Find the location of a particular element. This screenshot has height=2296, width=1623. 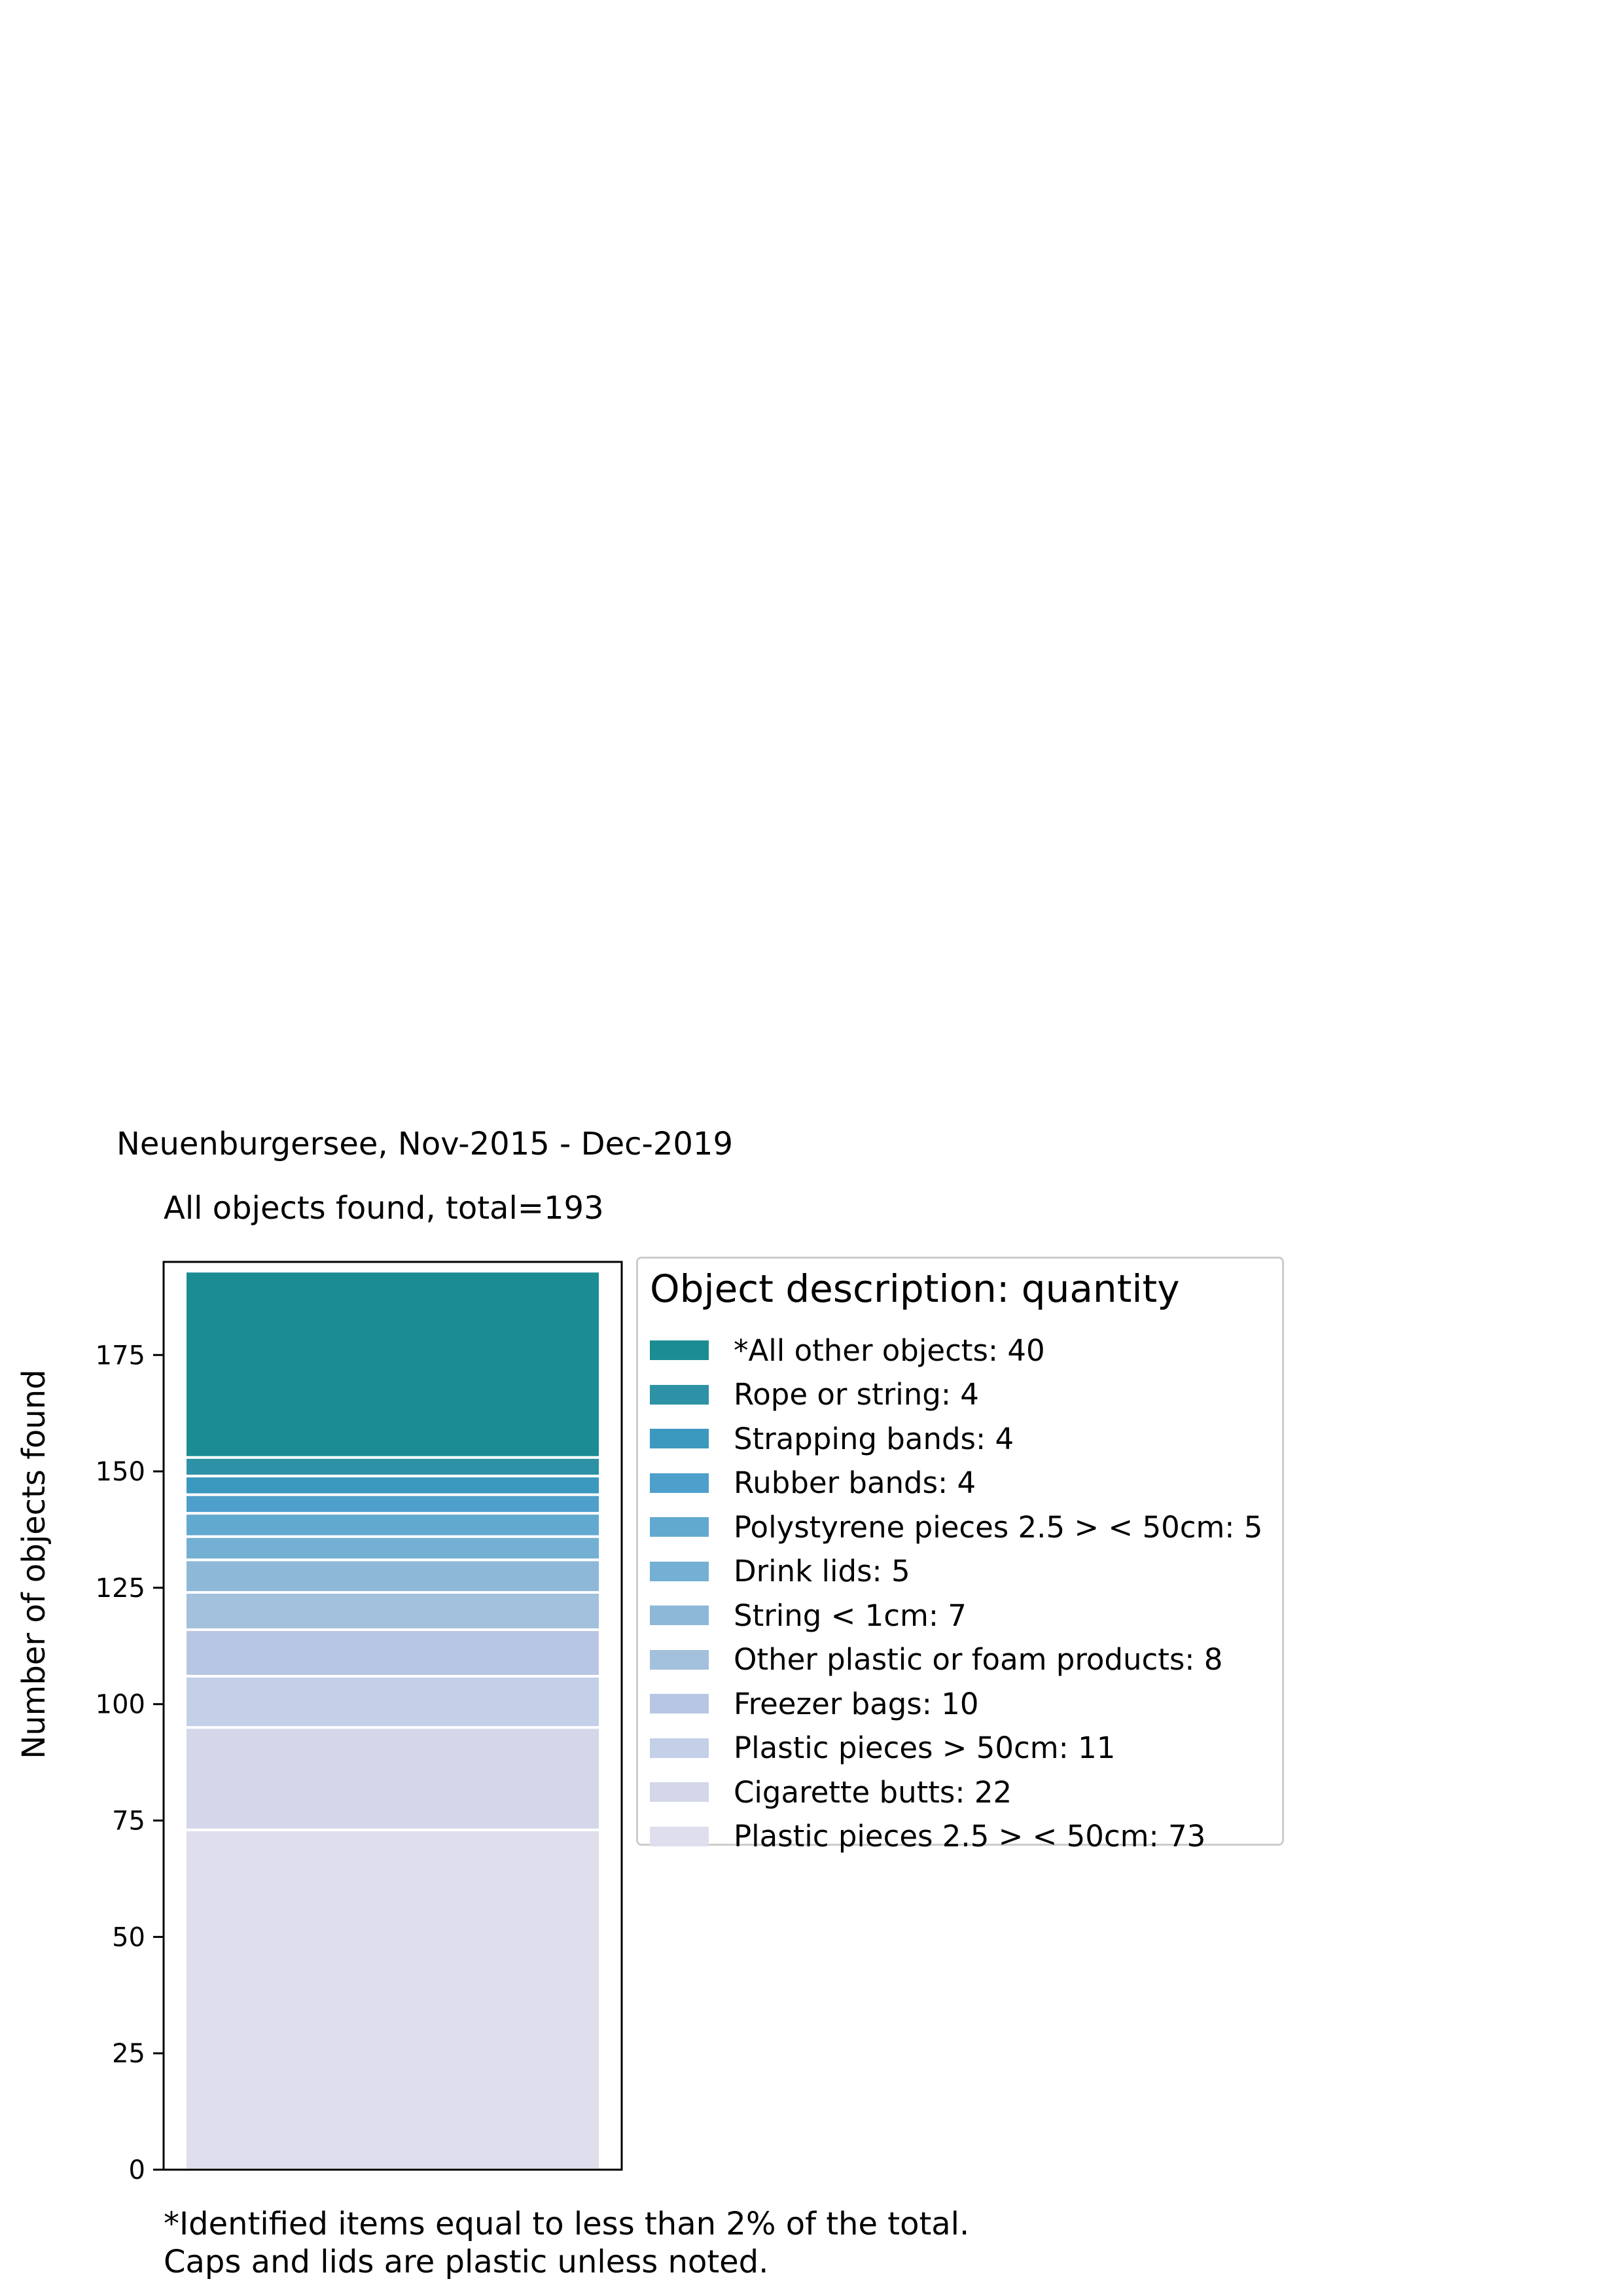

y-tick-label-4: 100 is located at coordinates (120, 1705).